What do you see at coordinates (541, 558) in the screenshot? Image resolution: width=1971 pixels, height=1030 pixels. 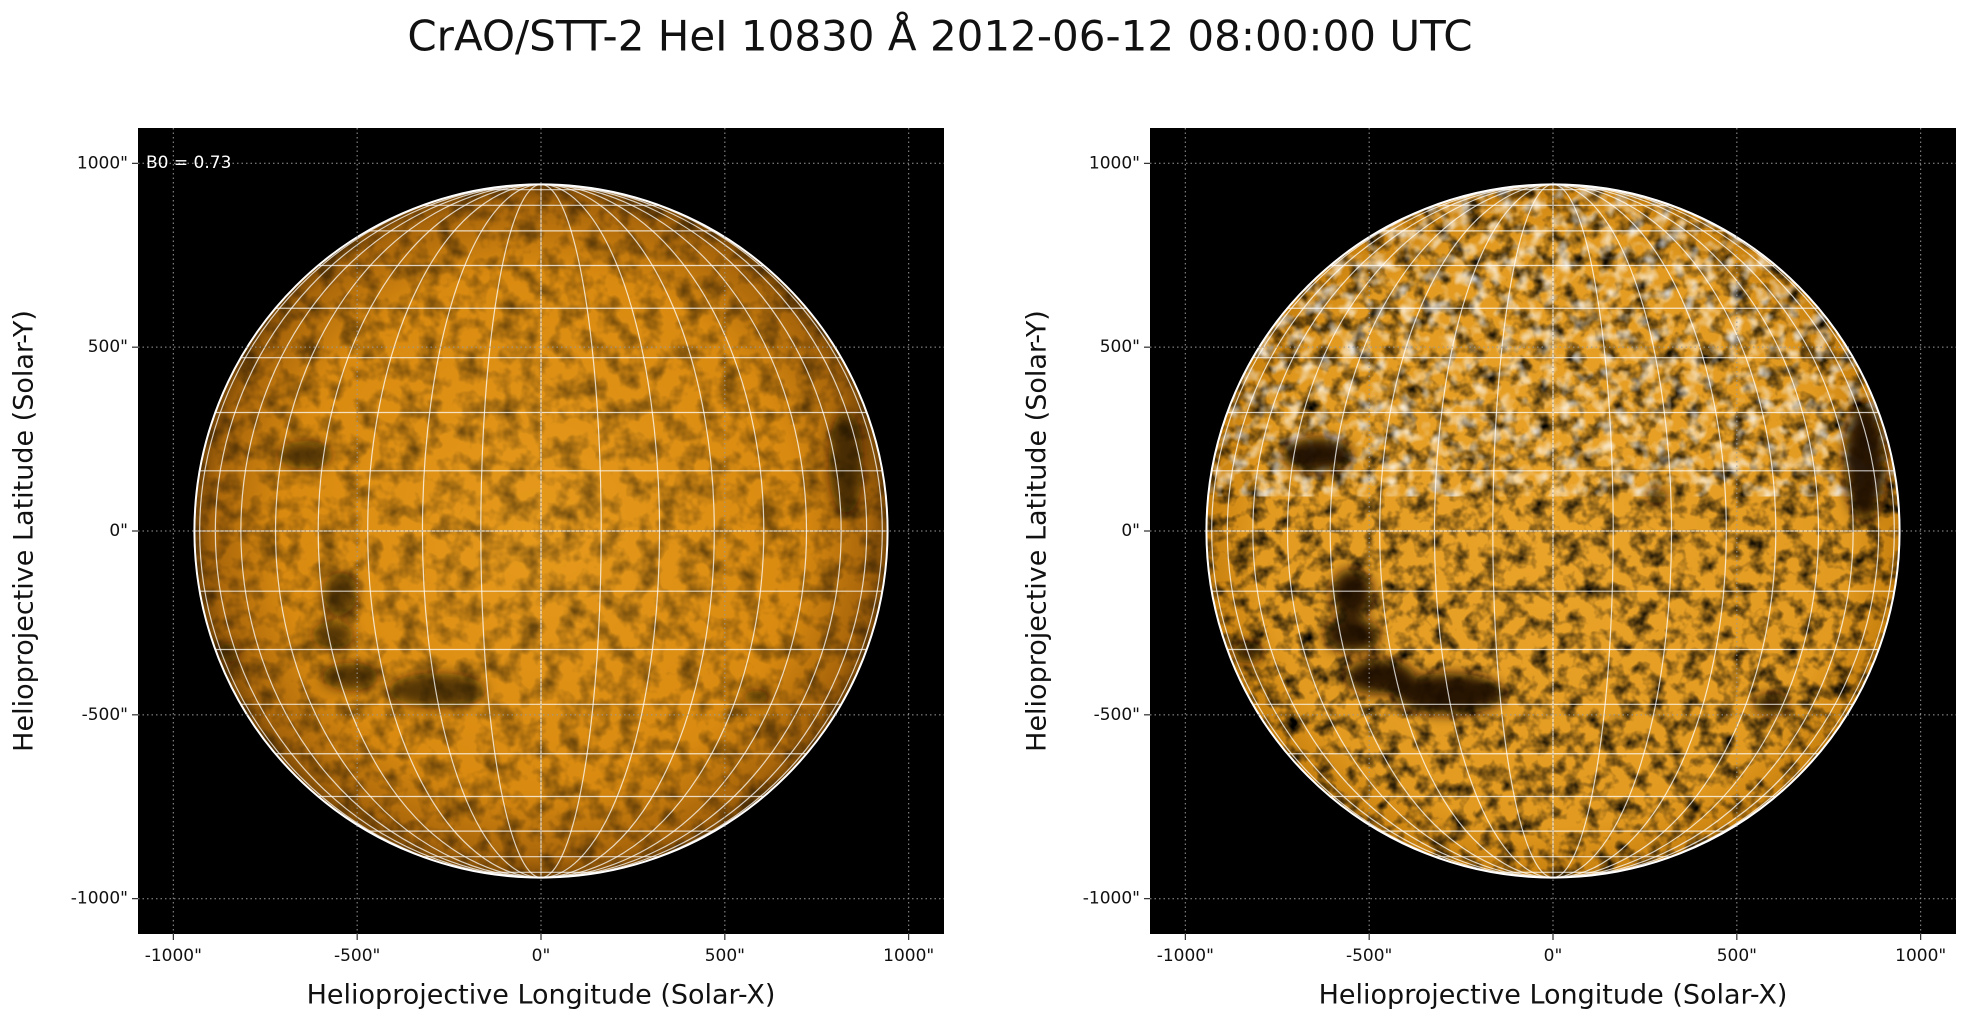 I see `filaments` at bounding box center [541, 558].